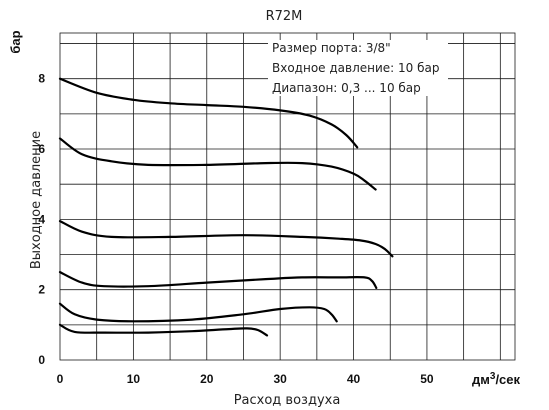 The height and width of the screenshot is (410, 549). Describe the element at coordinates (284, 16) in the screenshot. I see `chart-title: R72M` at that location.